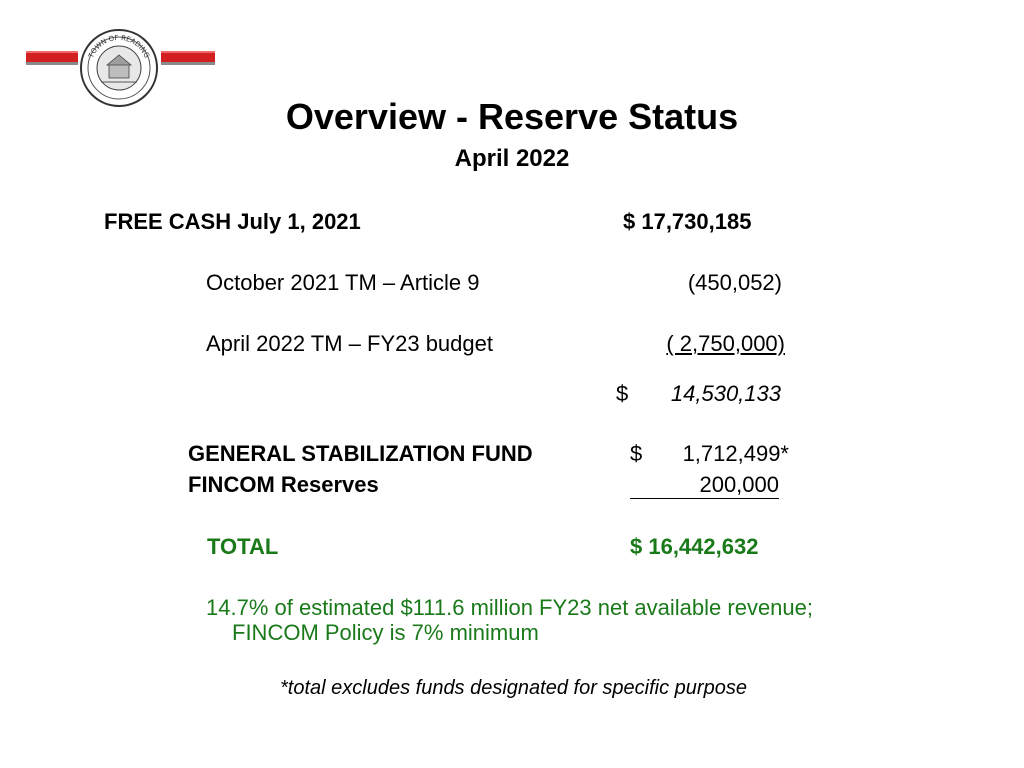 This screenshot has height=768, width=1024. Describe the element at coordinates (694, 546) in the screenshot. I see `total-amount: $ 16,442,632` at that location.